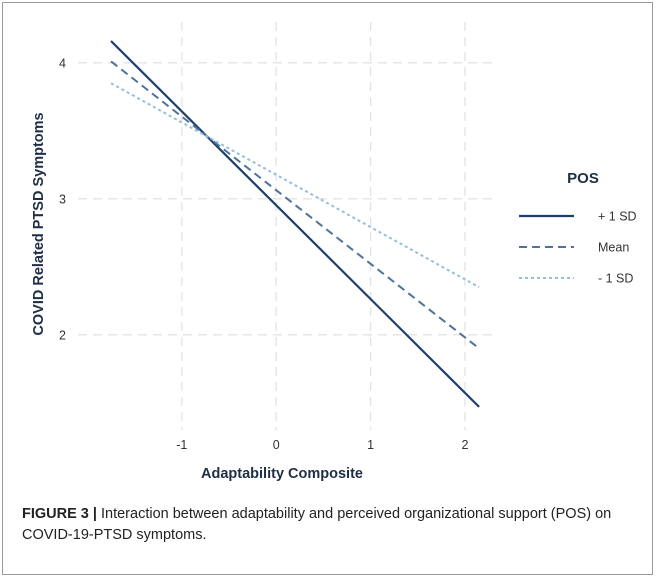 The image size is (657, 579). What do you see at coordinates (613, 248) in the screenshot?
I see `legend-label-1: Mean` at bounding box center [613, 248].